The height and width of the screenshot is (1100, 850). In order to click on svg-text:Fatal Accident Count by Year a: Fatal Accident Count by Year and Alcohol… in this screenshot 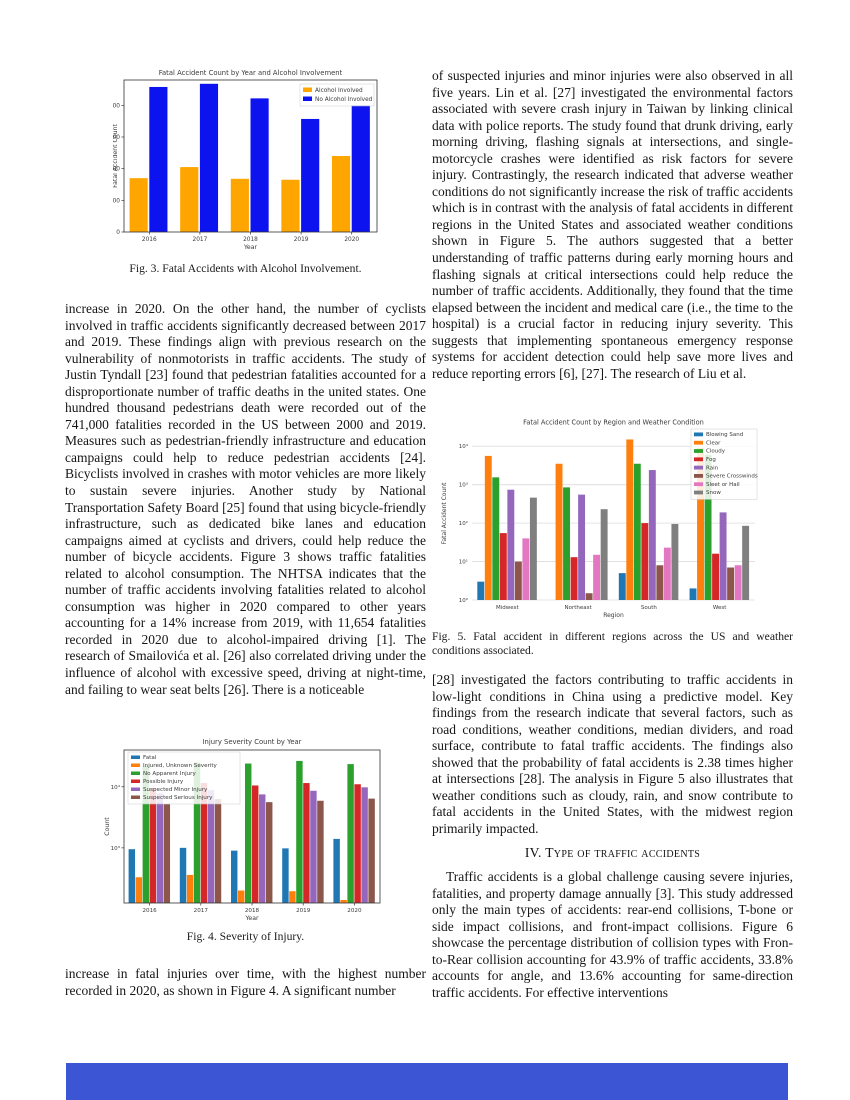, I will do `click(251, 73)`.